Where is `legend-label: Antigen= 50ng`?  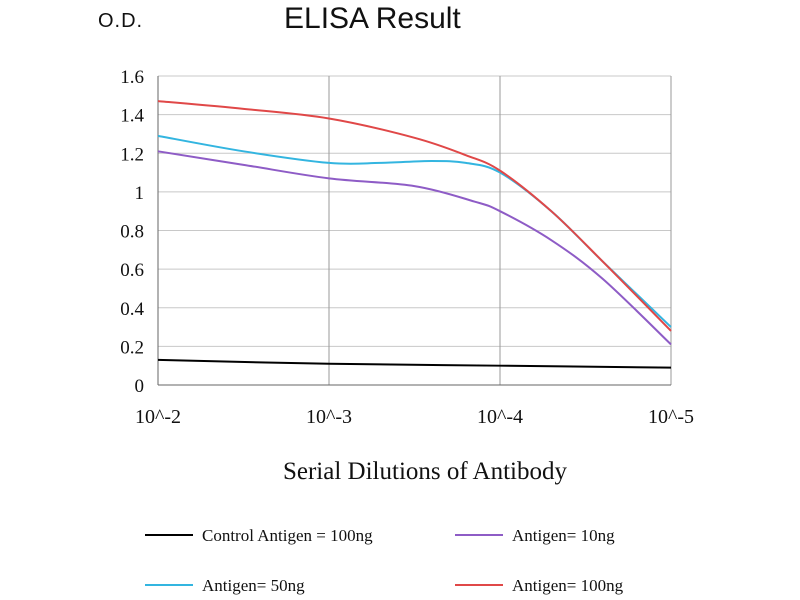
legend-label: Antigen= 50ng is located at coordinates (253, 585).